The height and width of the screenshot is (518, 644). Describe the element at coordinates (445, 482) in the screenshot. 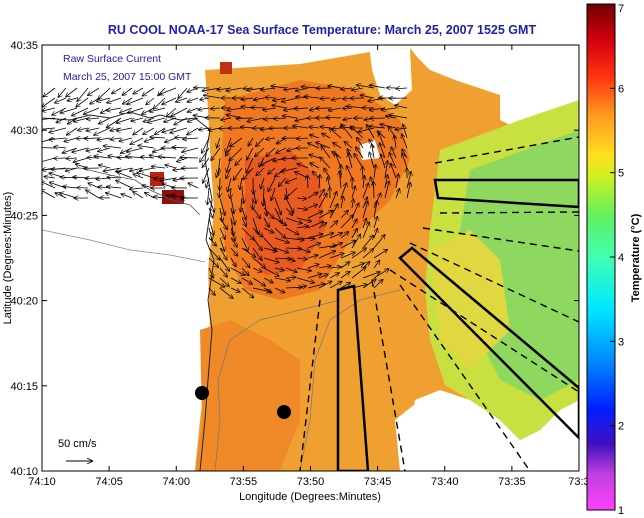

I see `x-tick-label: 73:40` at that location.